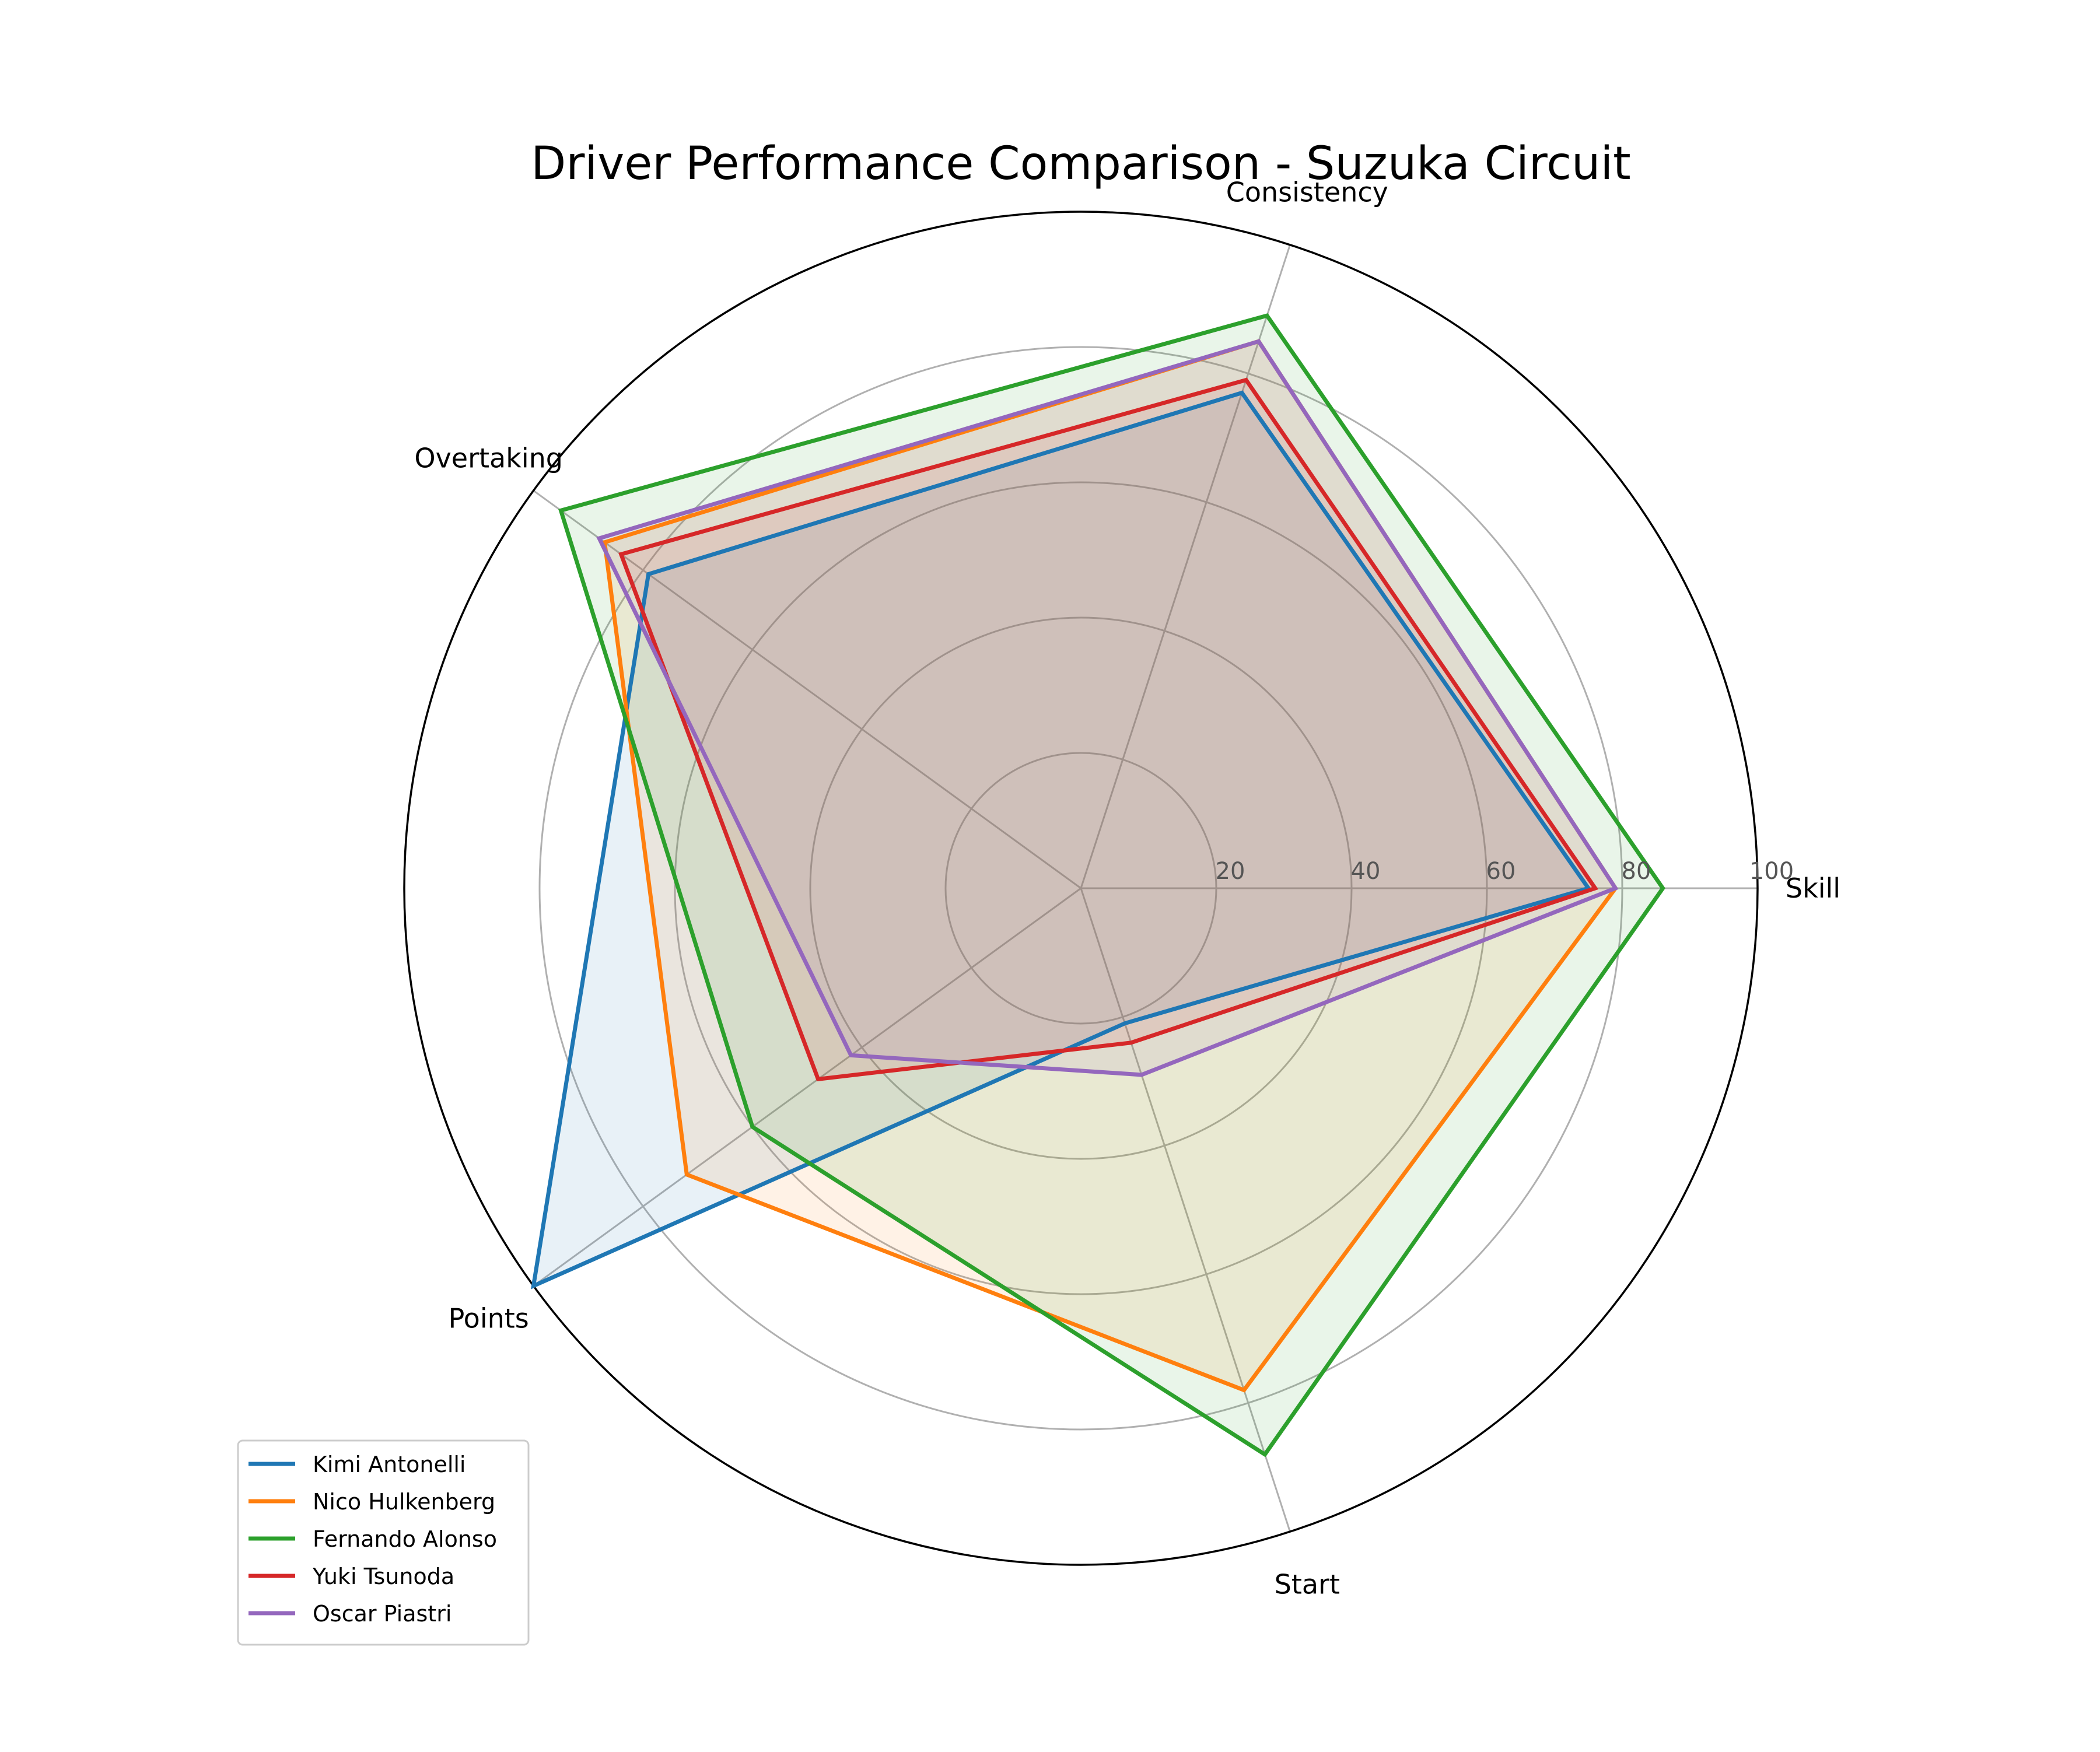 The width and height of the screenshot is (2100, 1752). I want to click on radial-tick-label: 100, so click(1771, 871).